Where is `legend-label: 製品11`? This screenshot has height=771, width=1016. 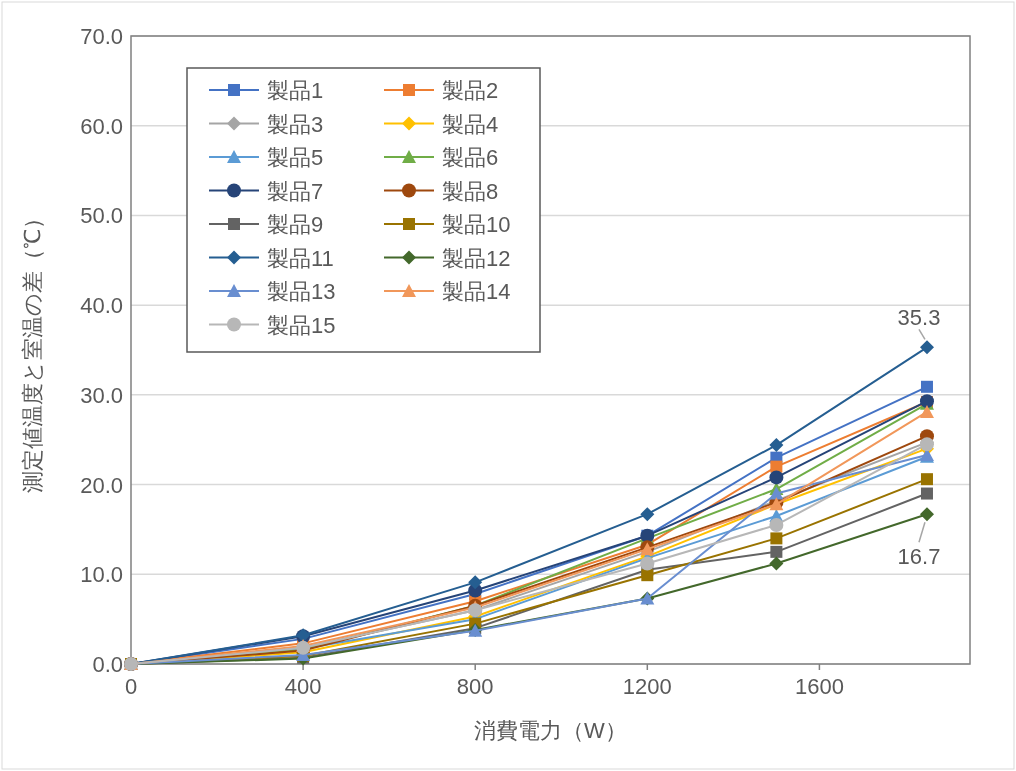
legend-label: 製品11 is located at coordinates (300, 258).